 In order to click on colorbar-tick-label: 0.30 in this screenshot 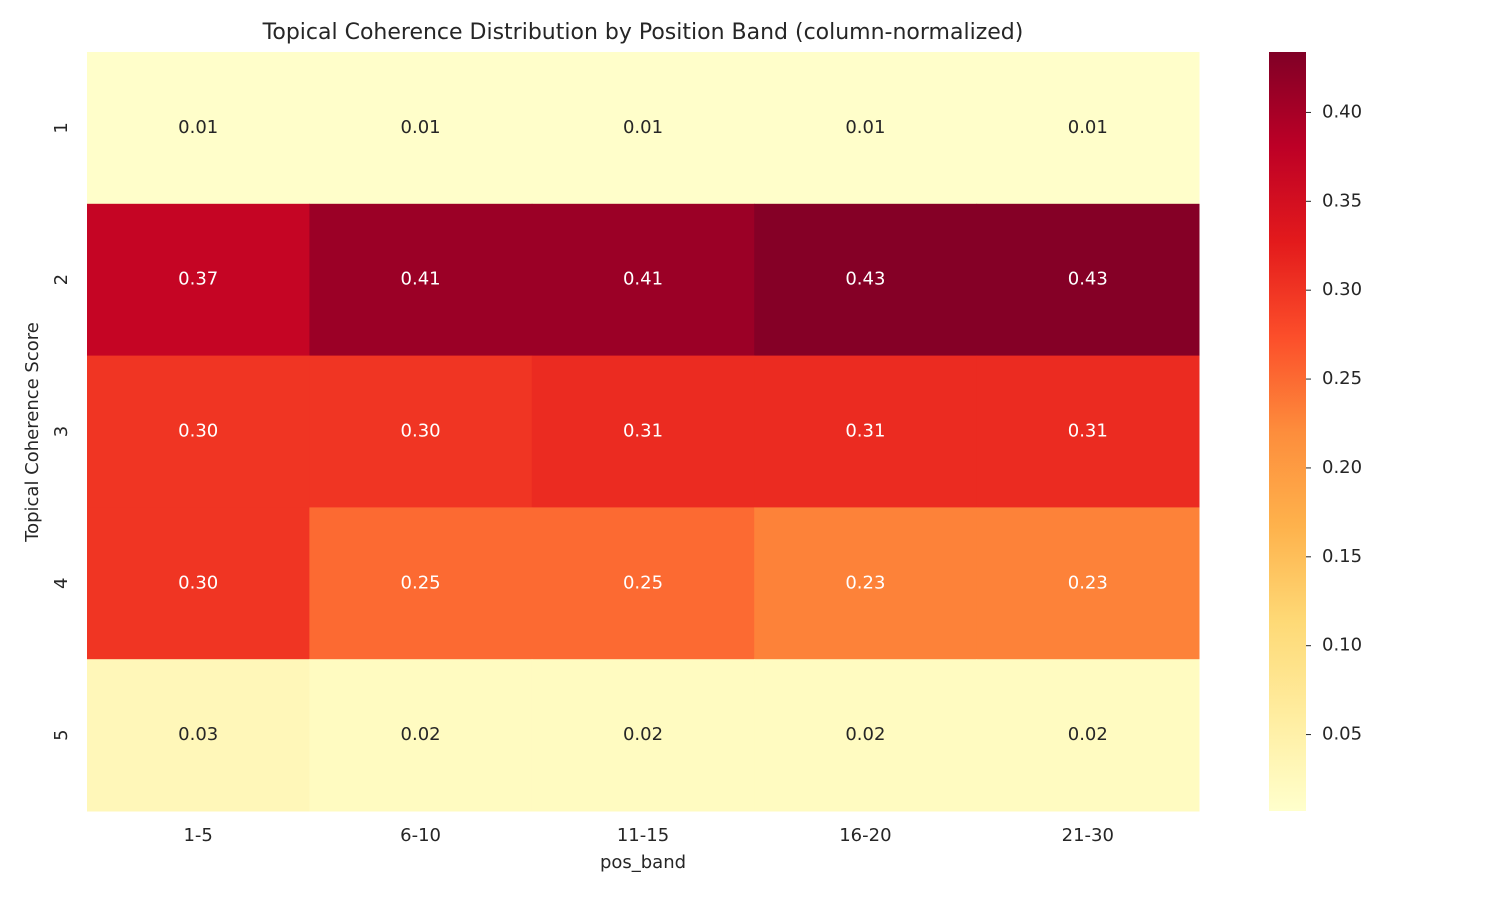, I will do `click(1342, 289)`.